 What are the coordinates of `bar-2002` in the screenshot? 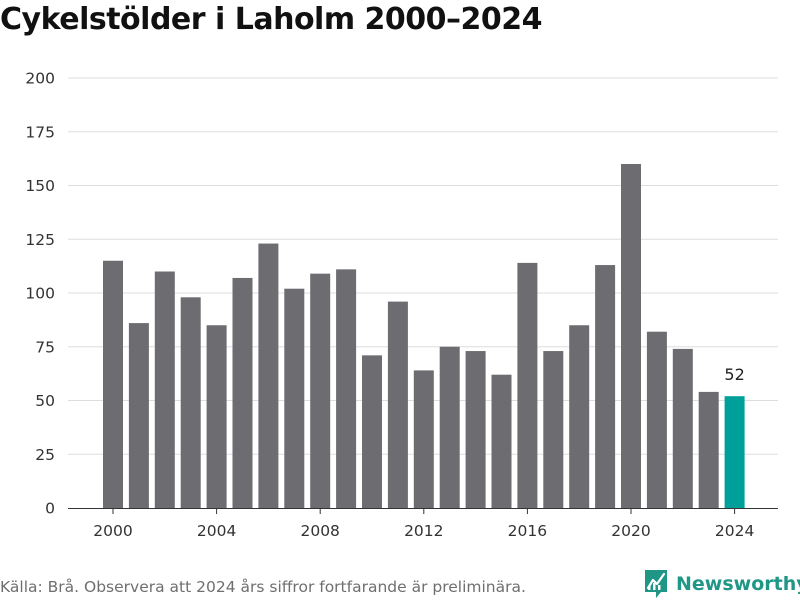 It's located at (164, 389).